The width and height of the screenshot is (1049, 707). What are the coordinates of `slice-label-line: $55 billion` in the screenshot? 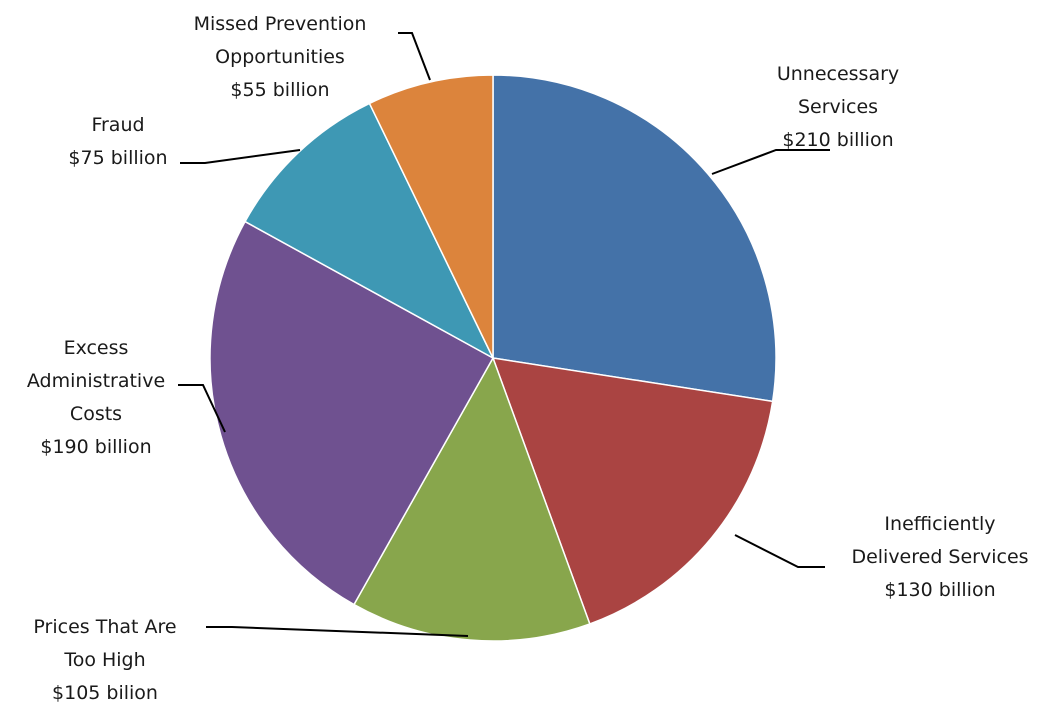 It's located at (279, 90).